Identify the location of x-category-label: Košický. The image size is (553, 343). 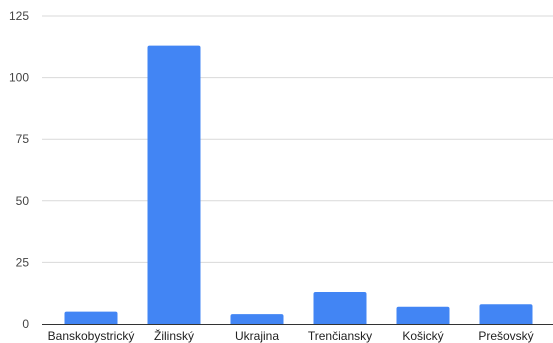
(422, 336).